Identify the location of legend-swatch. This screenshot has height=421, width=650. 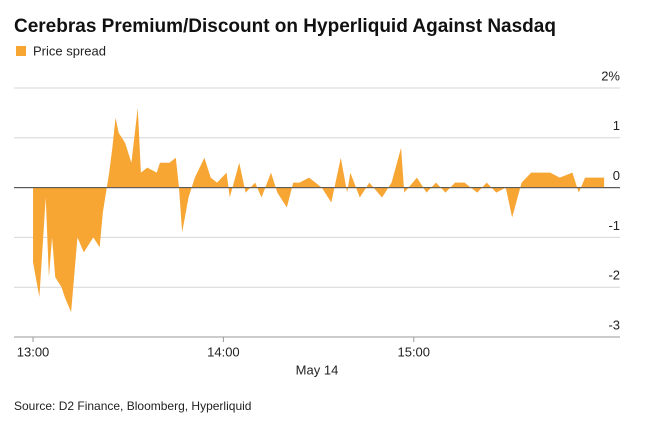
(21, 51).